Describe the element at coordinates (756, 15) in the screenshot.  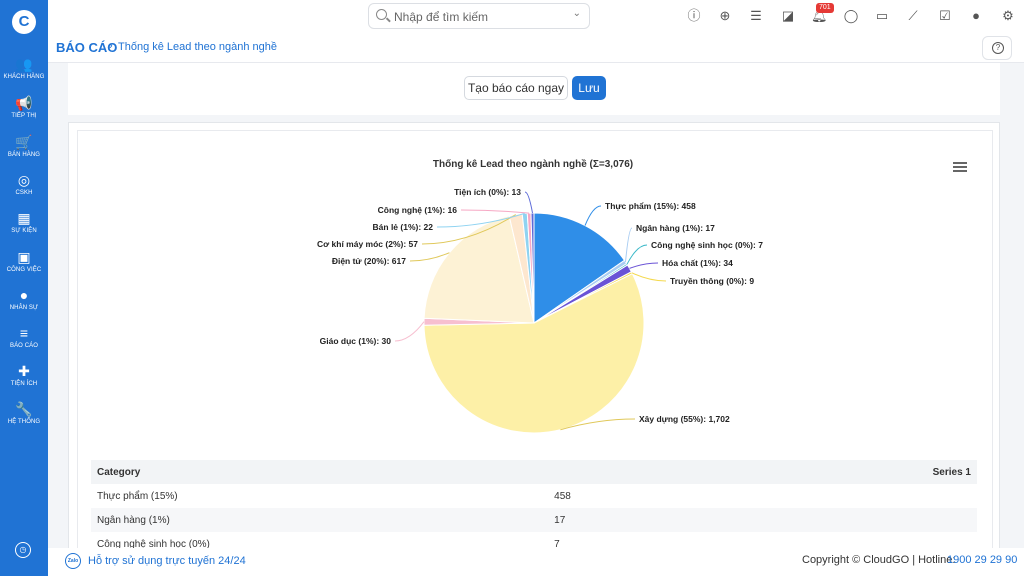
I see `list-icon: ☰` at that location.